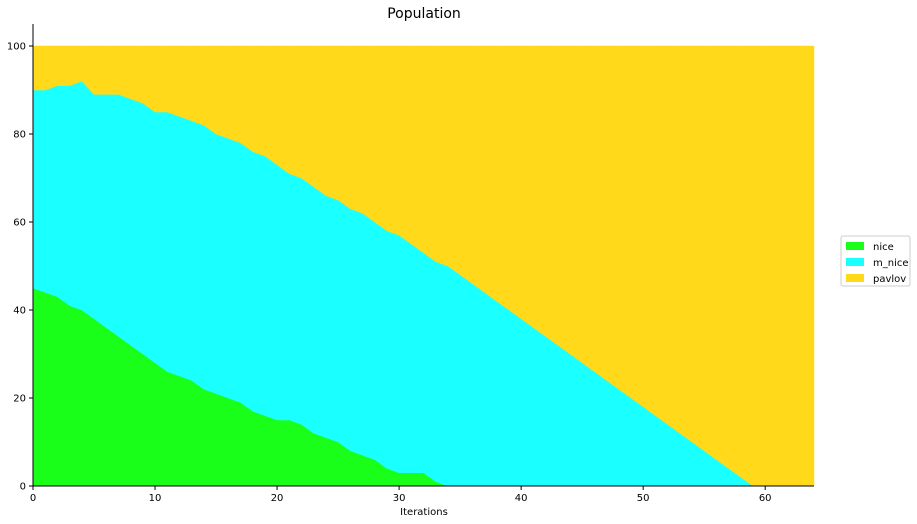 The height and width of the screenshot is (524, 917). What do you see at coordinates (765, 498) in the screenshot?
I see `x-tick-label: 60` at bounding box center [765, 498].